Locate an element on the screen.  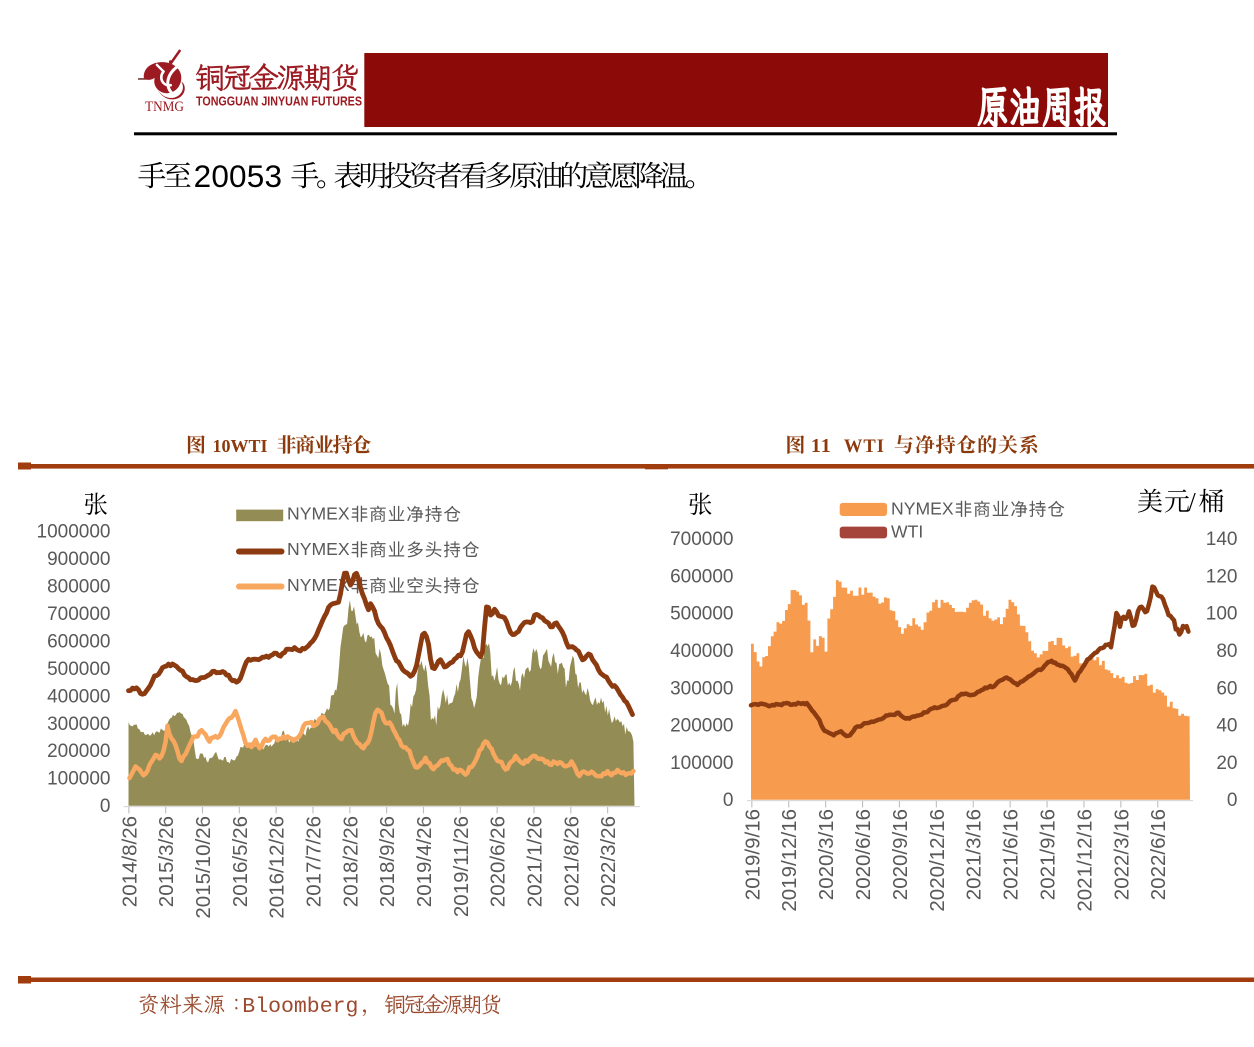
svg-text: 2021/8/26 is located at coordinates (571, 861).